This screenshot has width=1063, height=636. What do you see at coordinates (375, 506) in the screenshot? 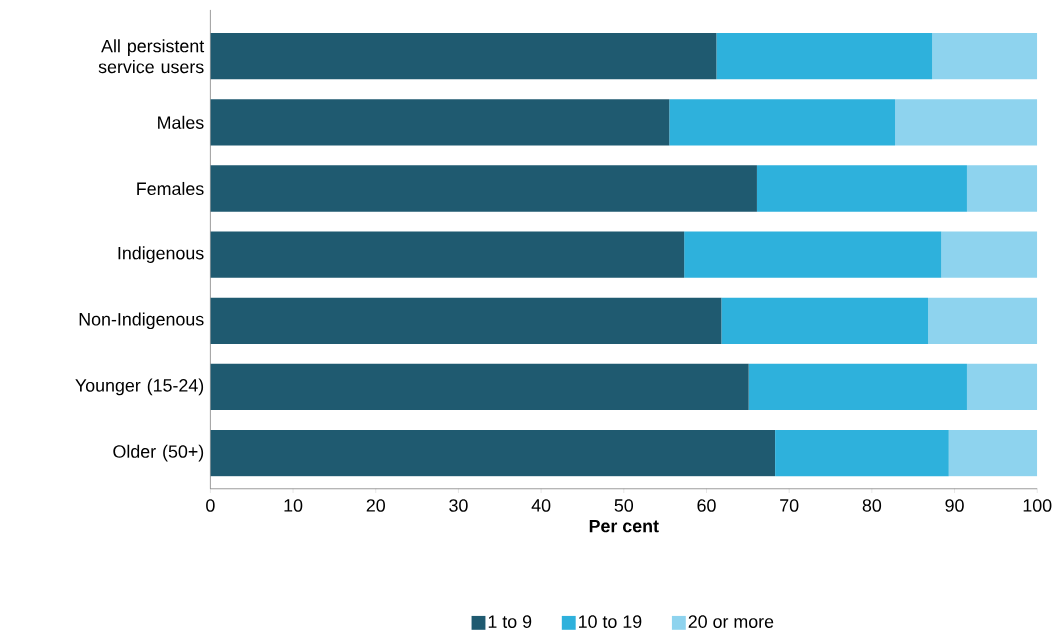
I see `x-tick-label: 20` at bounding box center [375, 506].